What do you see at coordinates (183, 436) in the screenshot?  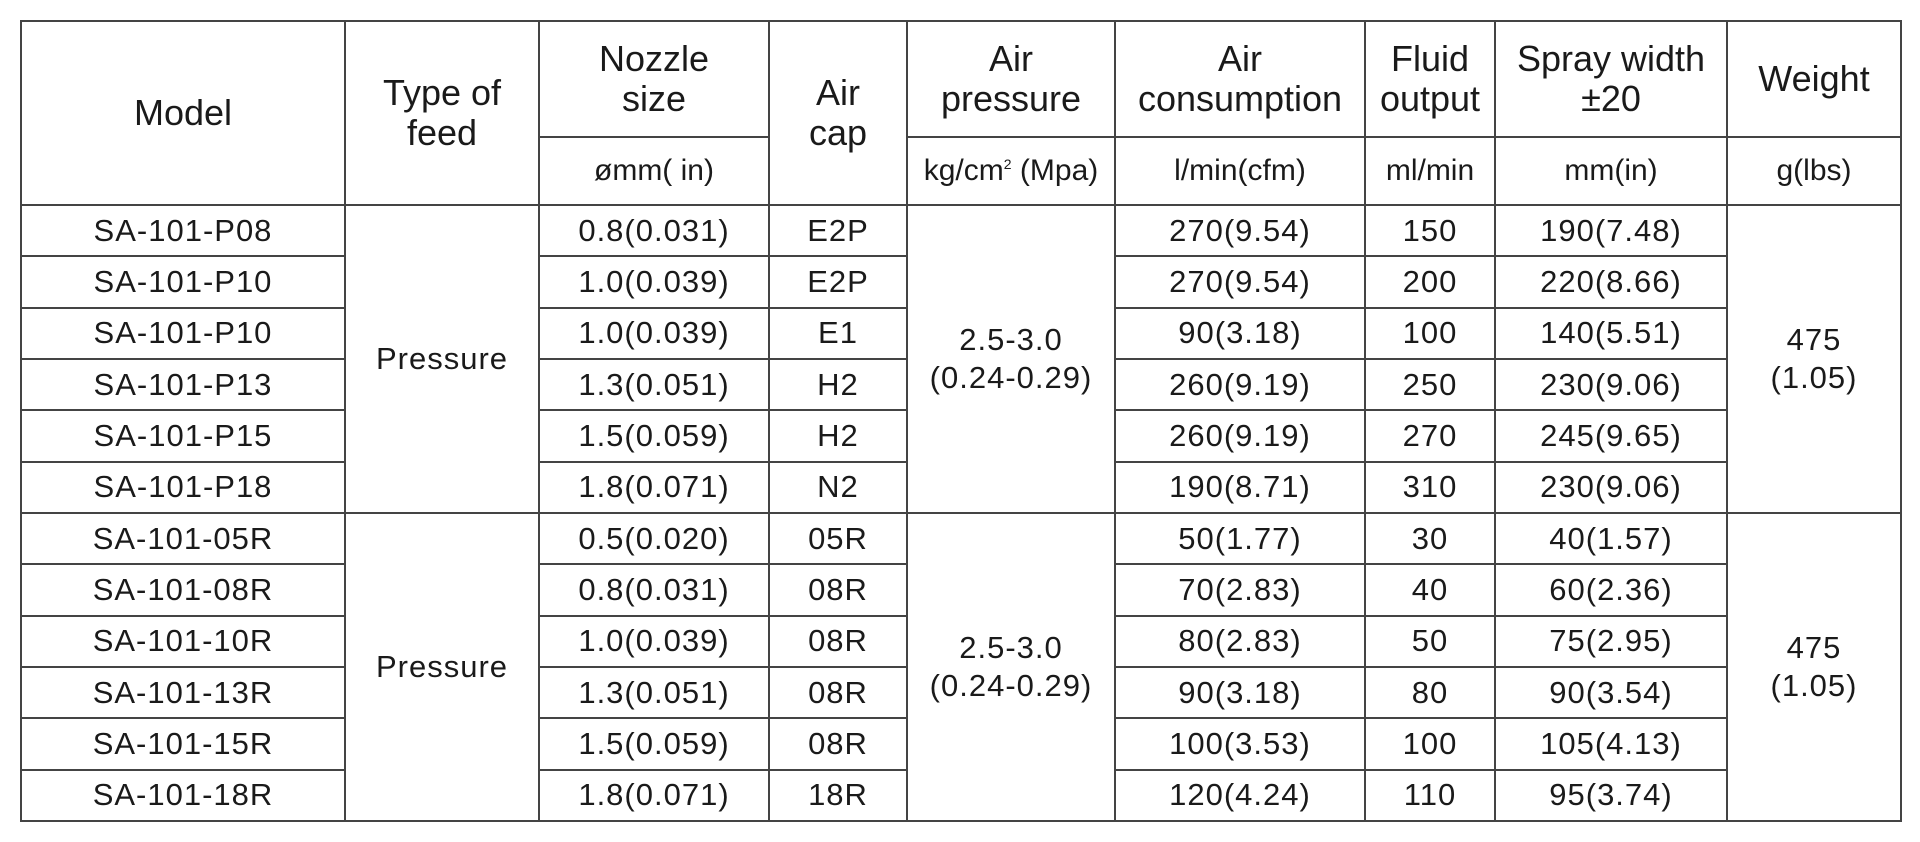 I see `cell-model: SA-101-P15` at bounding box center [183, 436].